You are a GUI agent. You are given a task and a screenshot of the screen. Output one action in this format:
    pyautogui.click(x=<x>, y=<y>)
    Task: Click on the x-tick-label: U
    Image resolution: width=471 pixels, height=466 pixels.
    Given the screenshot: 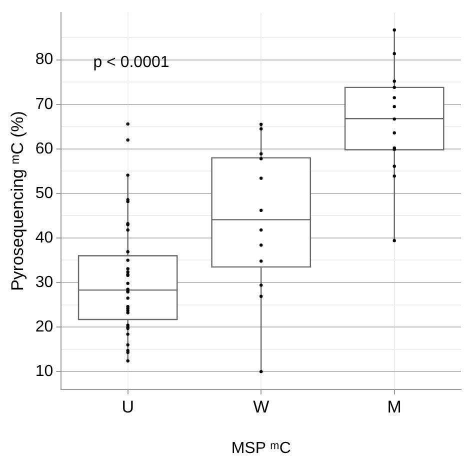 What is the action you would take?
    pyautogui.click(x=128, y=406)
    